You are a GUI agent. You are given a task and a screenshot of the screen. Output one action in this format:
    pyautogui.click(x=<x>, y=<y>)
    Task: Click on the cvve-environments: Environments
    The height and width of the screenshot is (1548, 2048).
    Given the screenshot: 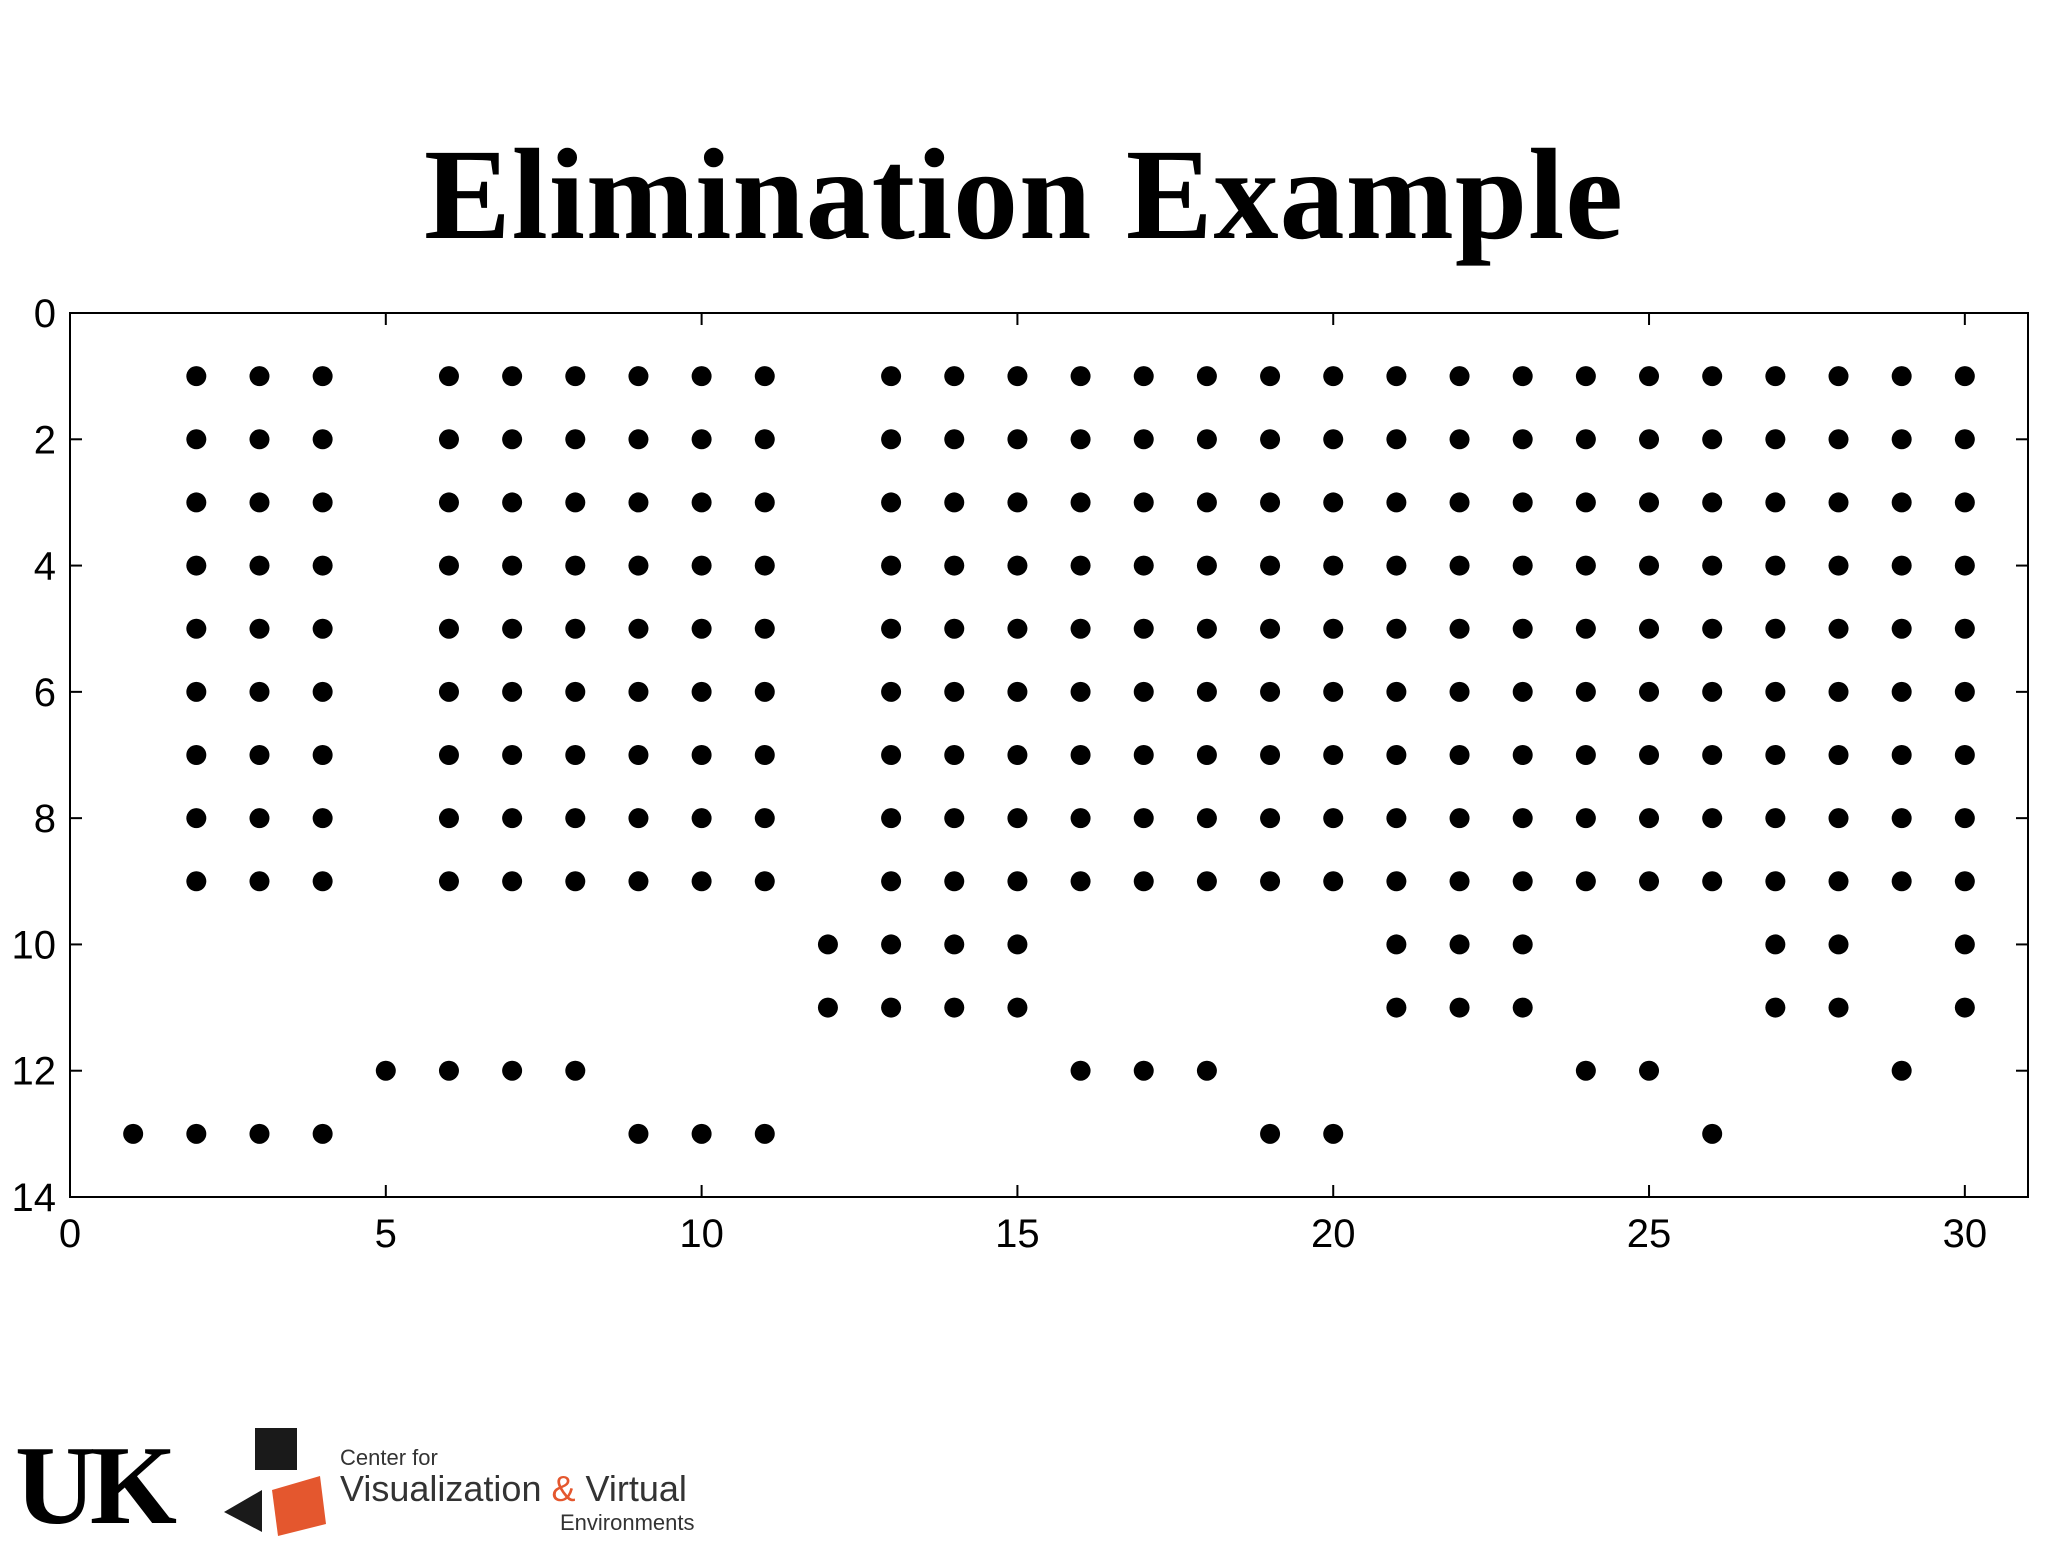 What is the action you would take?
    pyautogui.click(x=627, y=1522)
    